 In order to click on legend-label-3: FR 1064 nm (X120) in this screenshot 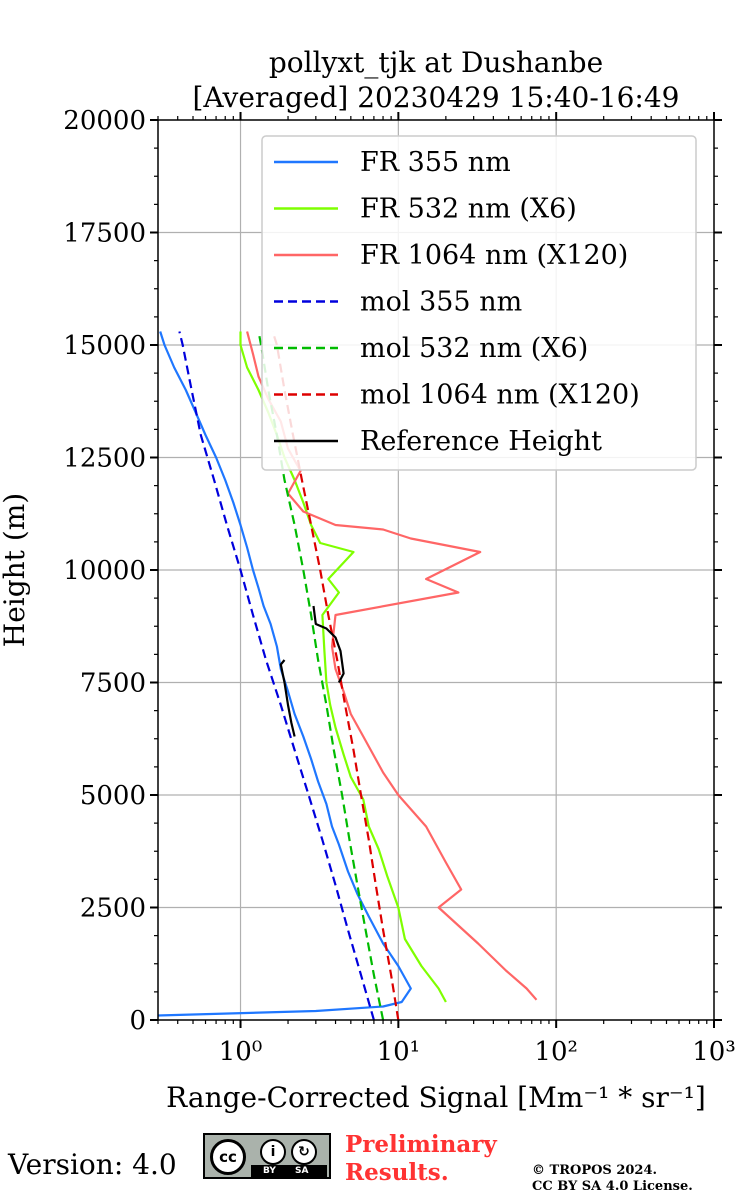, I will do `click(494, 255)`.